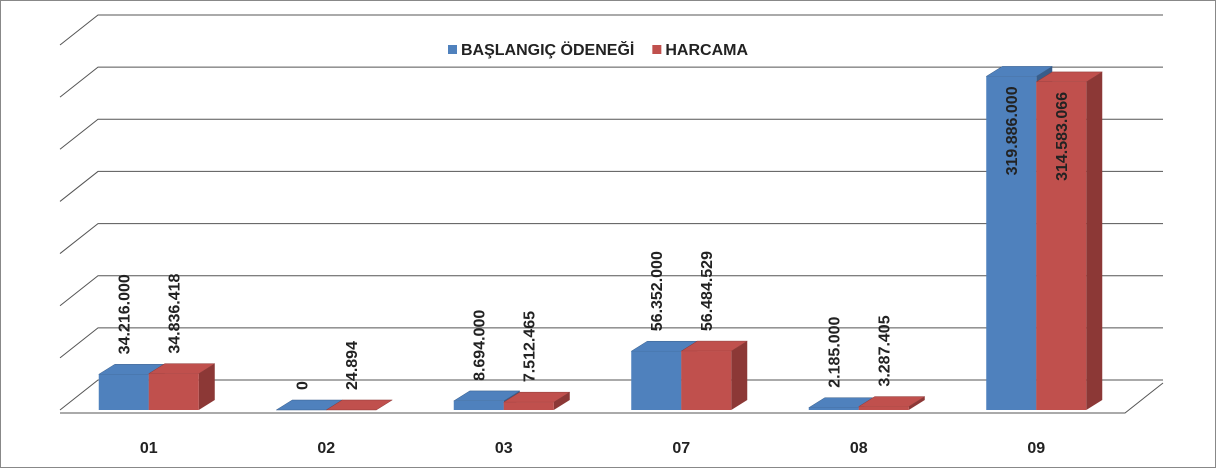 This screenshot has height=468, width=1216. What do you see at coordinates (706, 50) in the screenshot?
I see `legend-label: HARCAMA` at bounding box center [706, 50].